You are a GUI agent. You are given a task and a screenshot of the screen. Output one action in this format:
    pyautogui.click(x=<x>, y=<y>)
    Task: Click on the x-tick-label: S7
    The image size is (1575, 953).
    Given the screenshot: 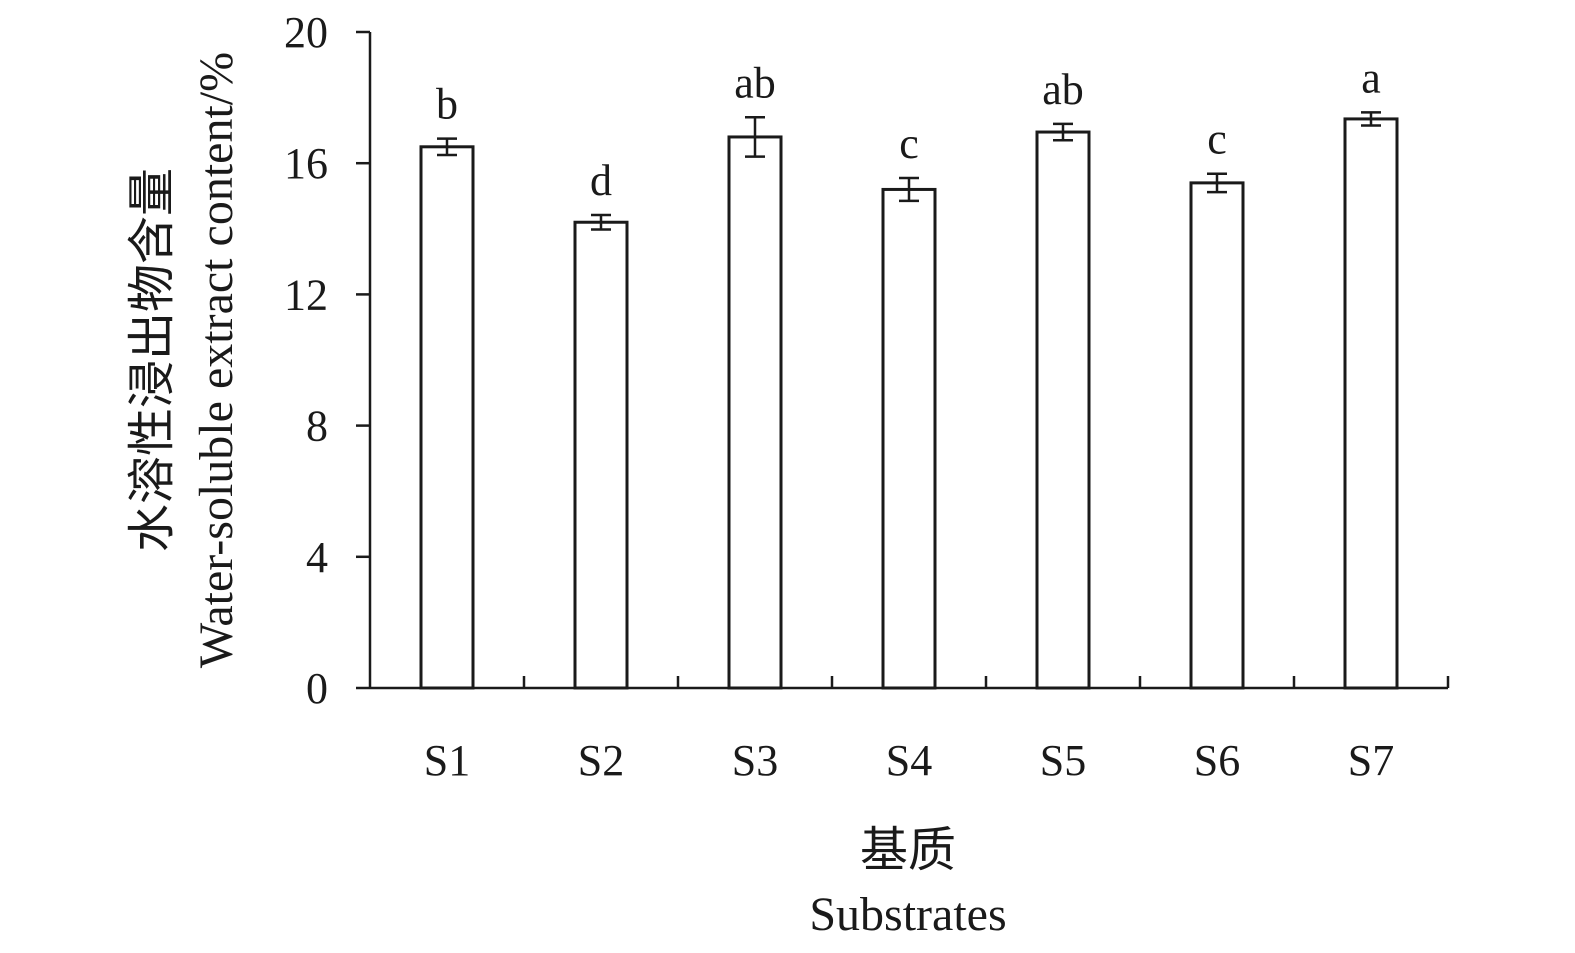 What is the action you would take?
    pyautogui.click(x=1371, y=760)
    